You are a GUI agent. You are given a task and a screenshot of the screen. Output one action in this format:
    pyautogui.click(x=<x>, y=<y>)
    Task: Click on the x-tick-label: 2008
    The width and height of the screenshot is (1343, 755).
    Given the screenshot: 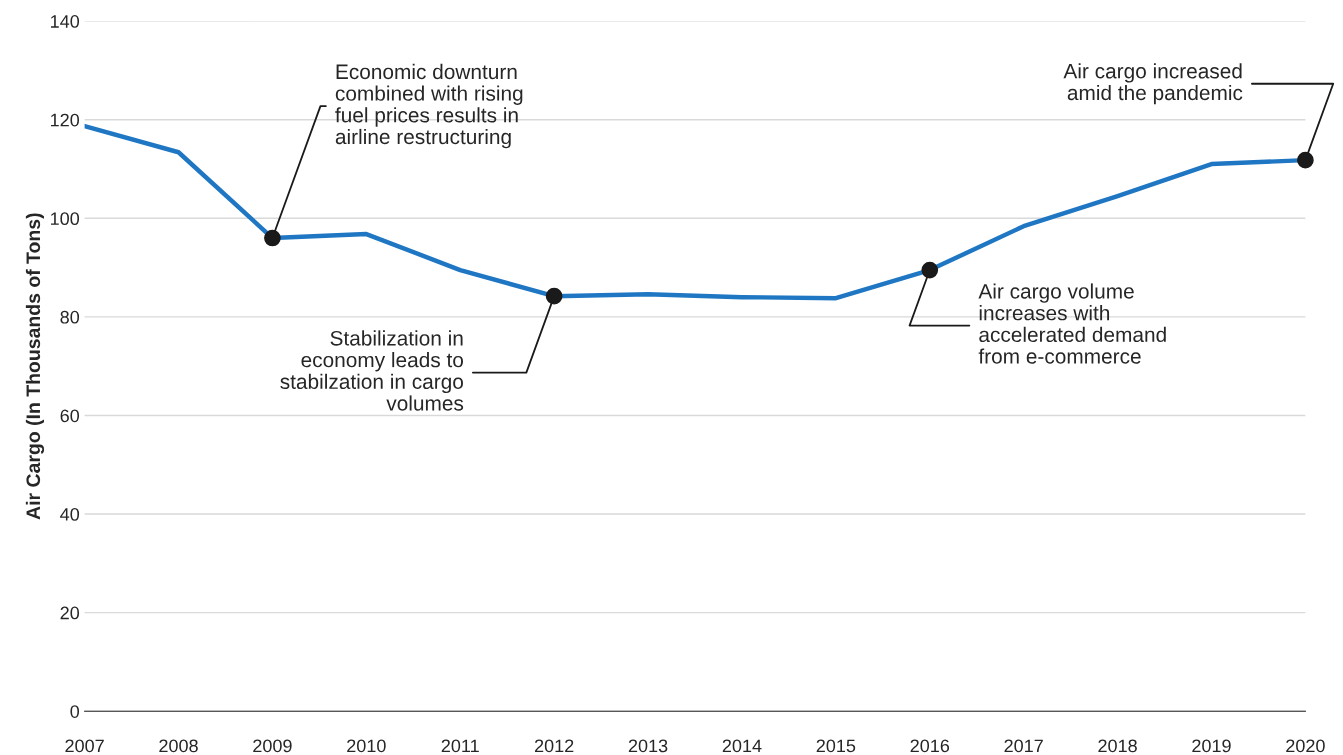 What is the action you would take?
    pyautogui.click(x=178, y=746)
    